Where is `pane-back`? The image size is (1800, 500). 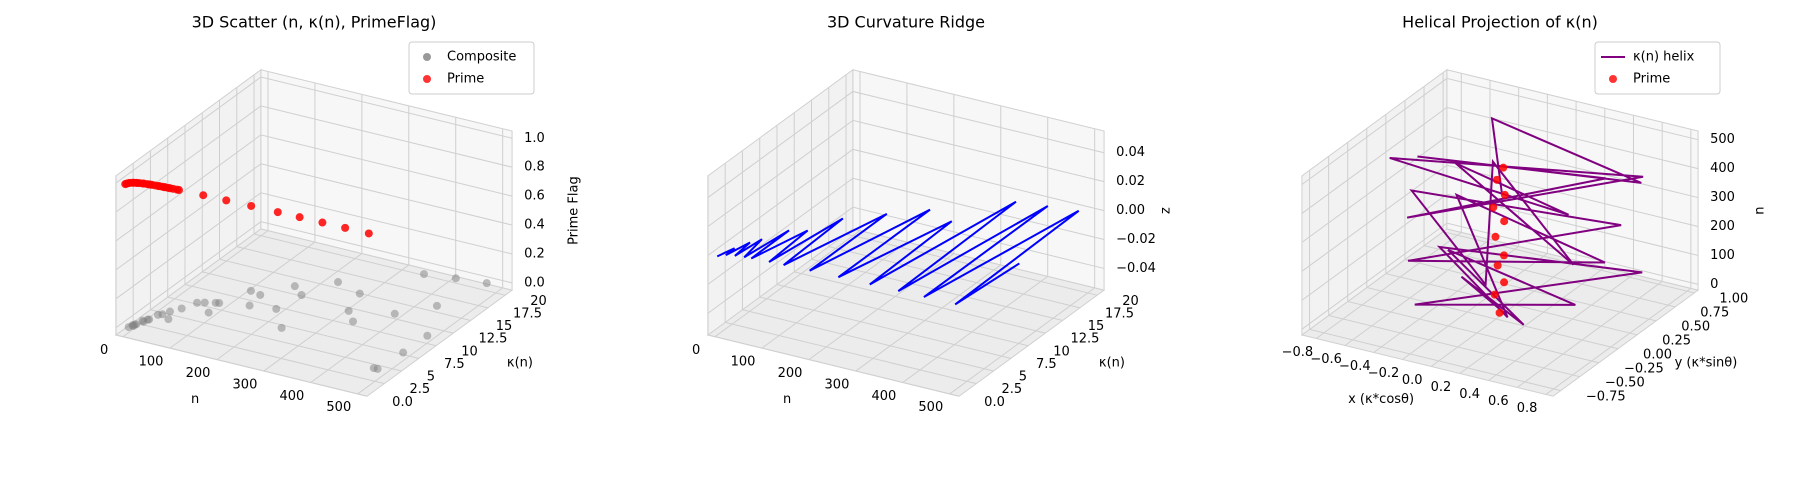 pane-back is located at coordinates (386, 180).